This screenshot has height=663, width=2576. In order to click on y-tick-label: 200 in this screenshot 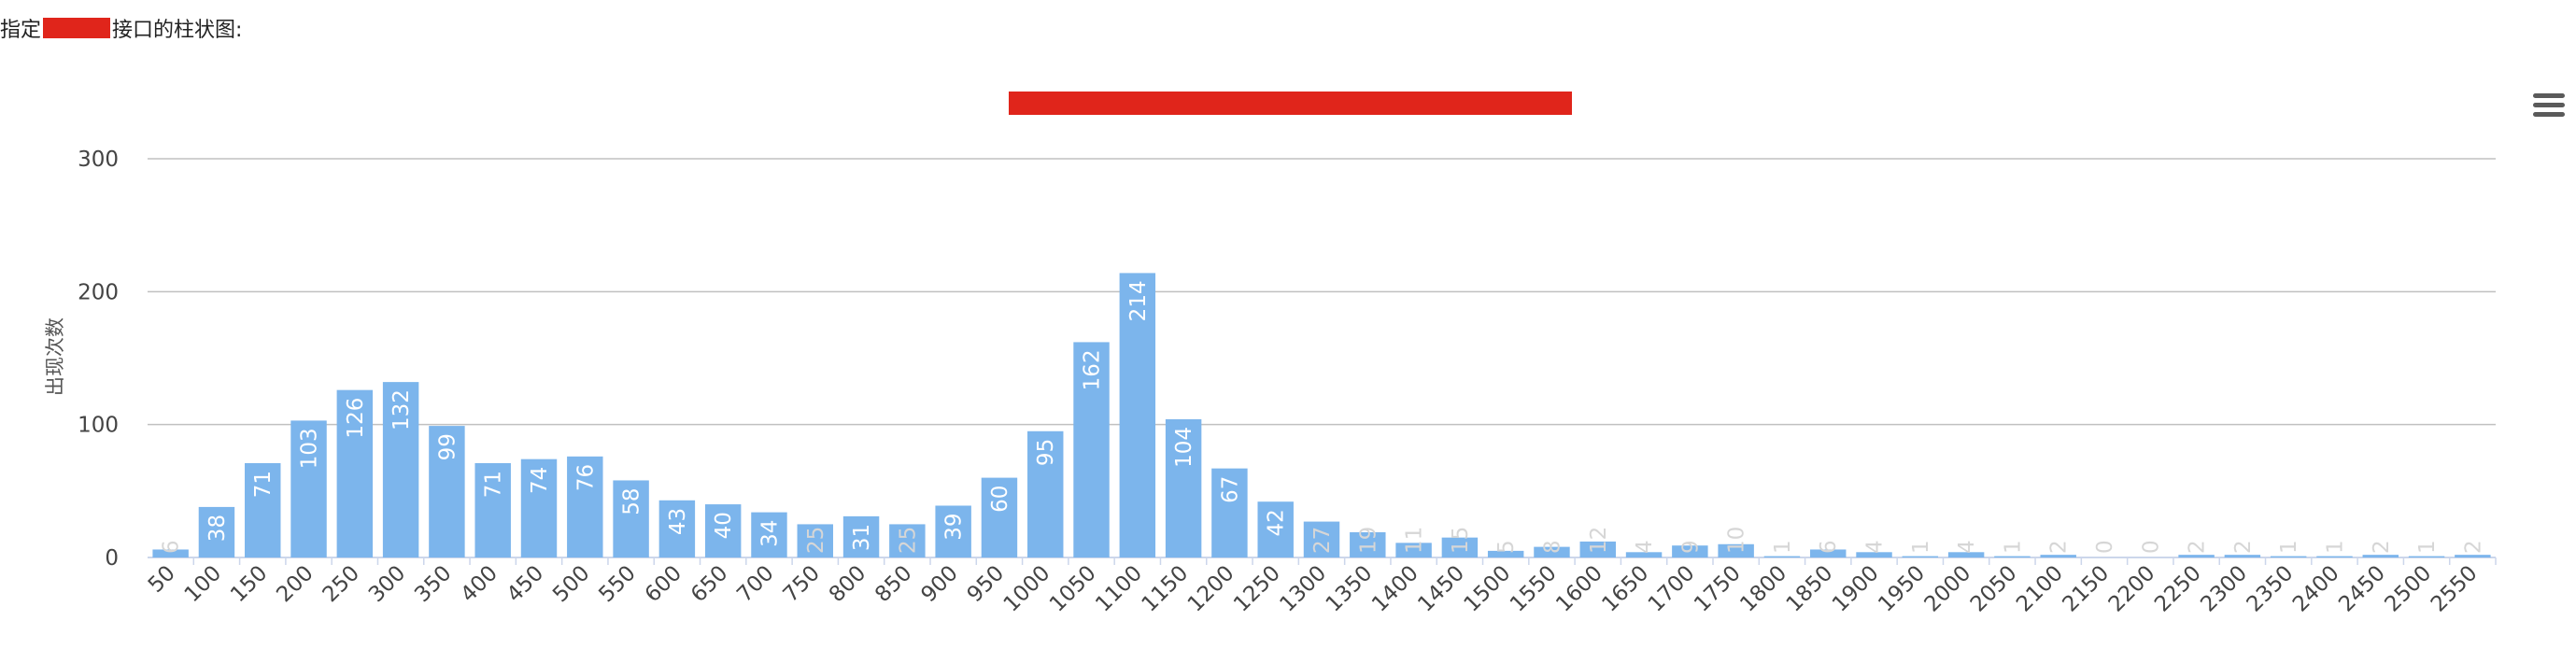, I will do `click(98, 292)`.